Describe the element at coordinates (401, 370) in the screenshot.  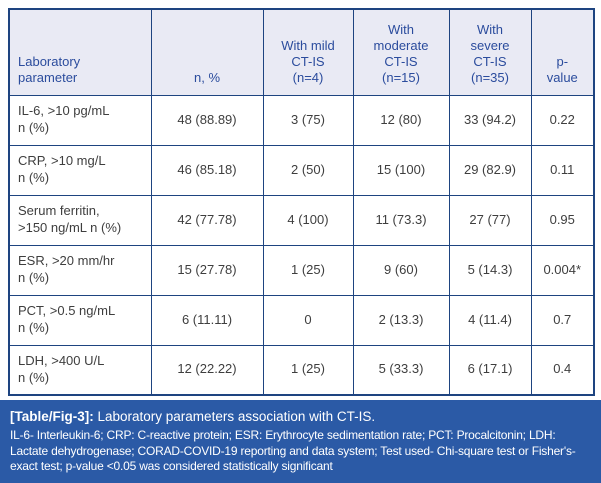
I see `cell-moderate: 5 (33.3)` at that location.